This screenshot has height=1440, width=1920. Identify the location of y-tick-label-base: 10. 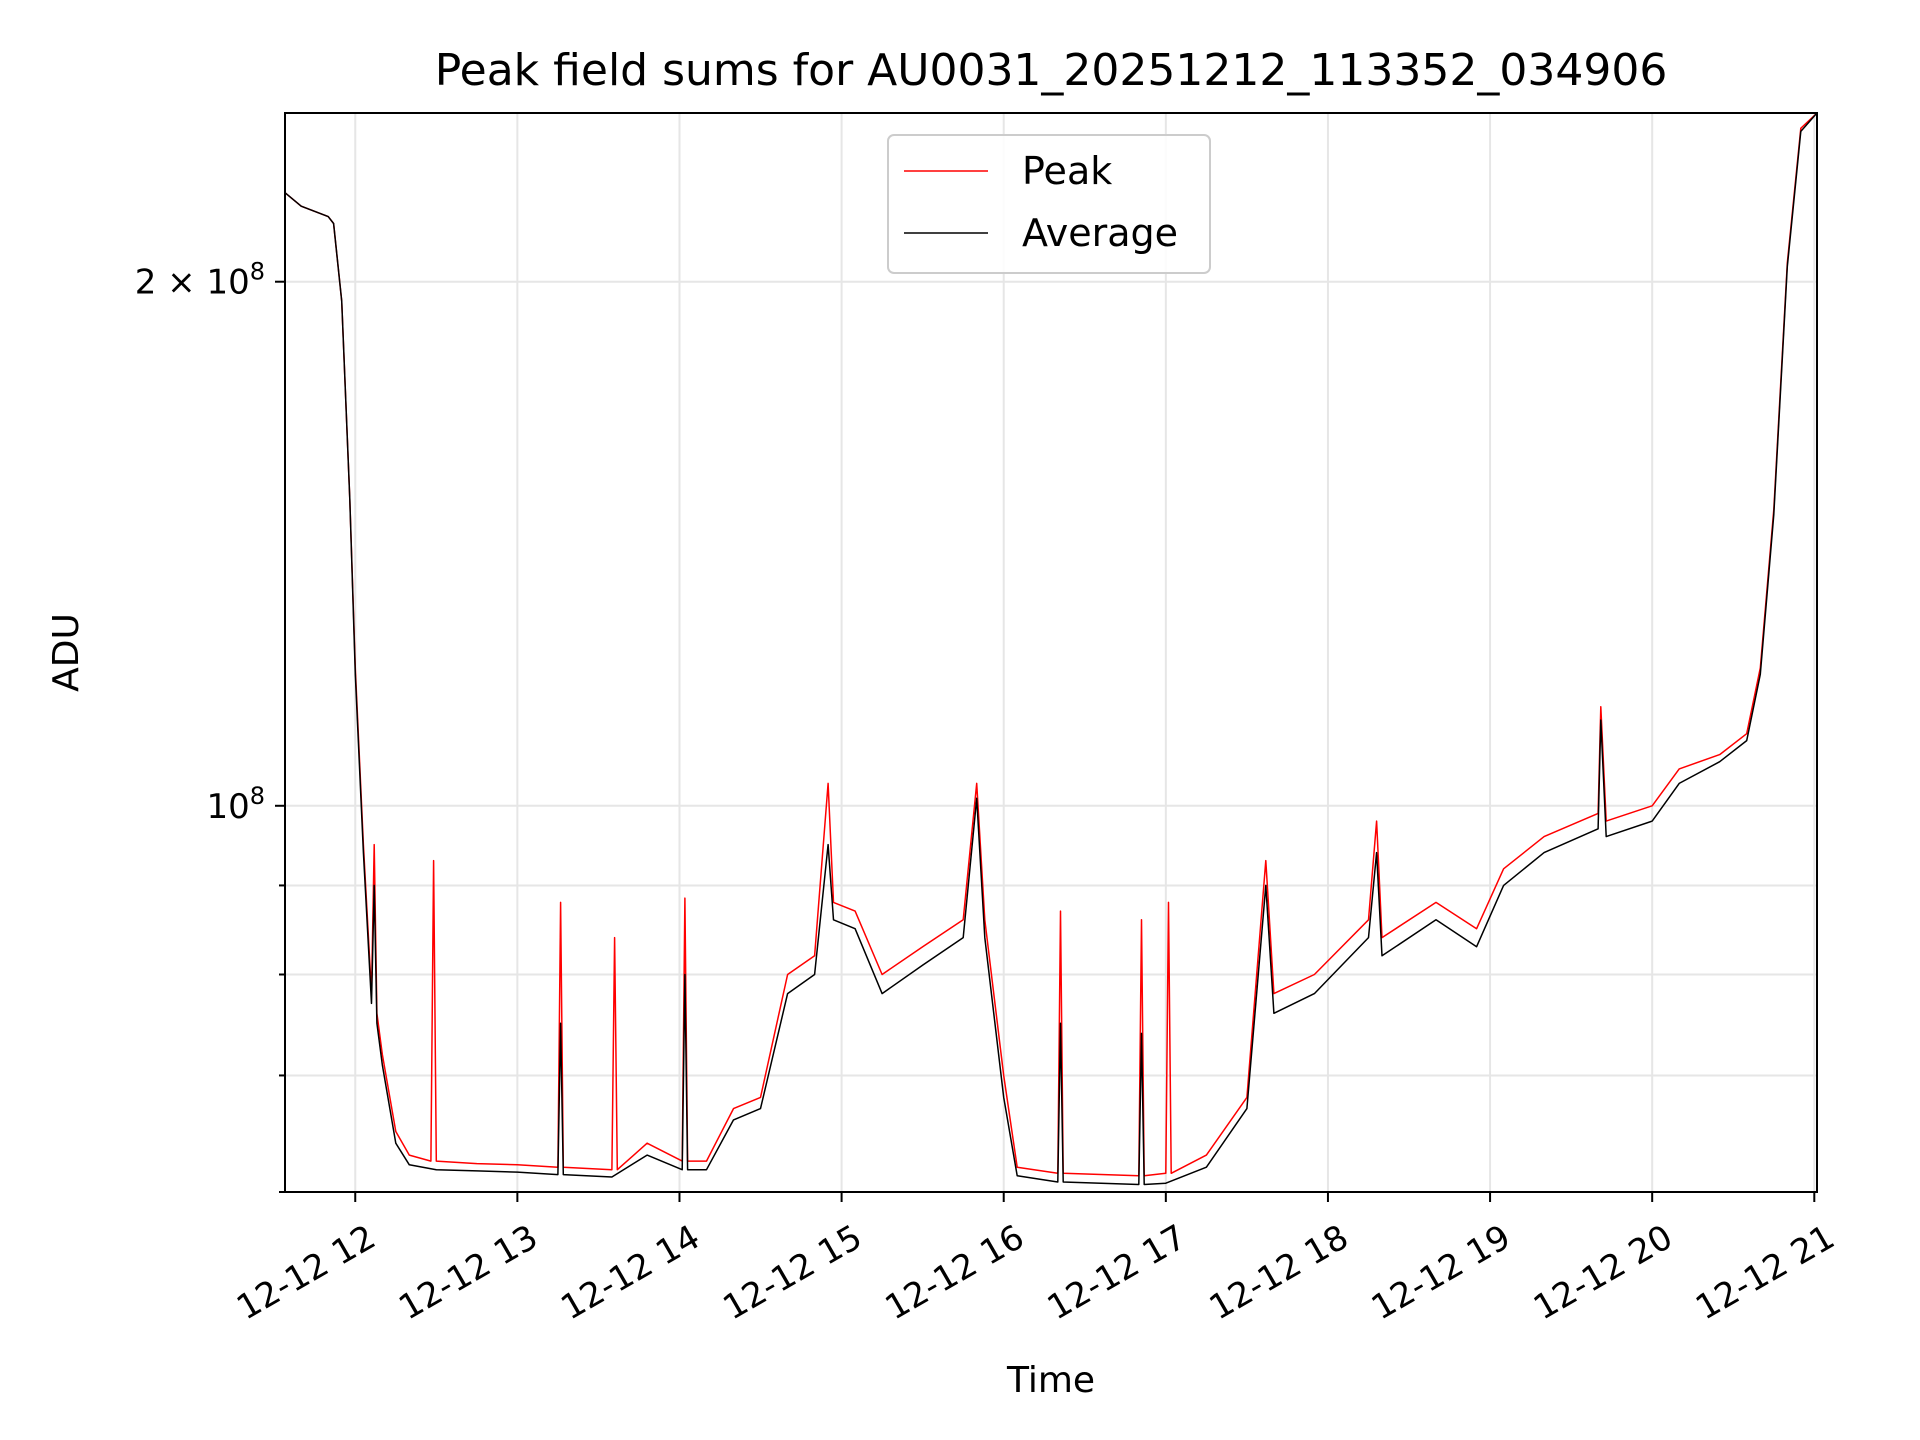
(227, 807).